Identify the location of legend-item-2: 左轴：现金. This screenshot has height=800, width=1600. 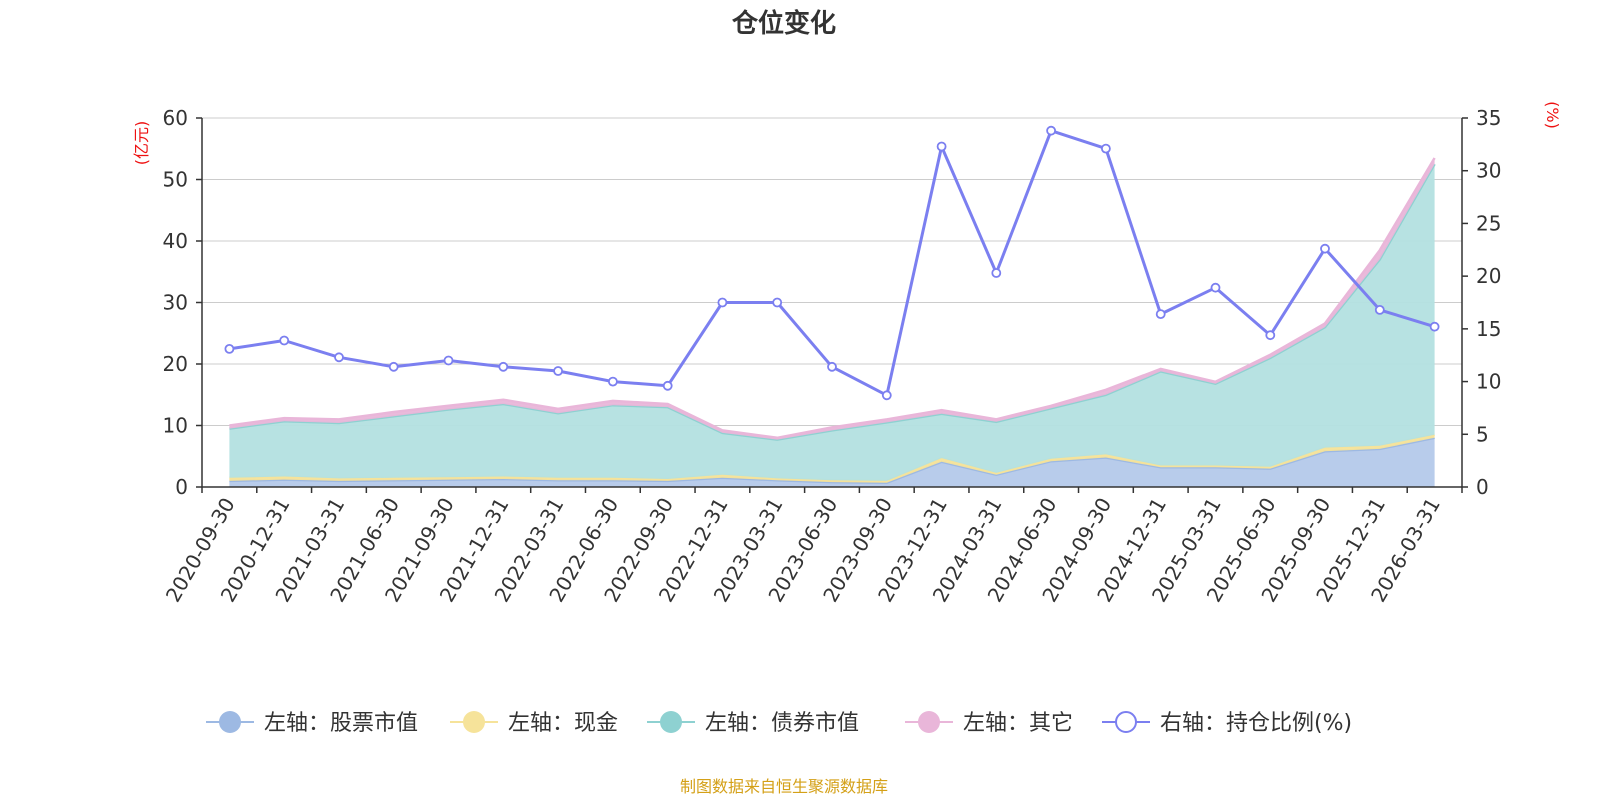
(534, 723).